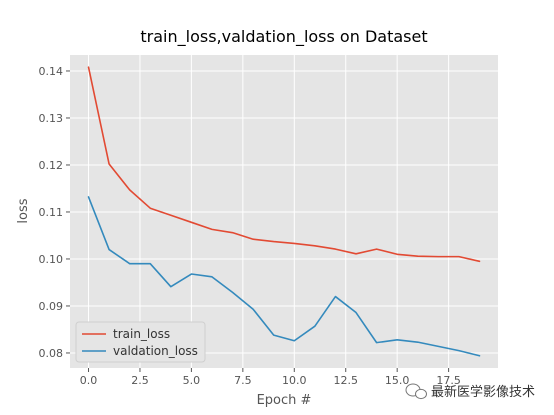  What do you see at coordinates (192, 380) in the screenshot?
I see `x-tick-label-5-0: 5.0` at bounding box center [192, 380].